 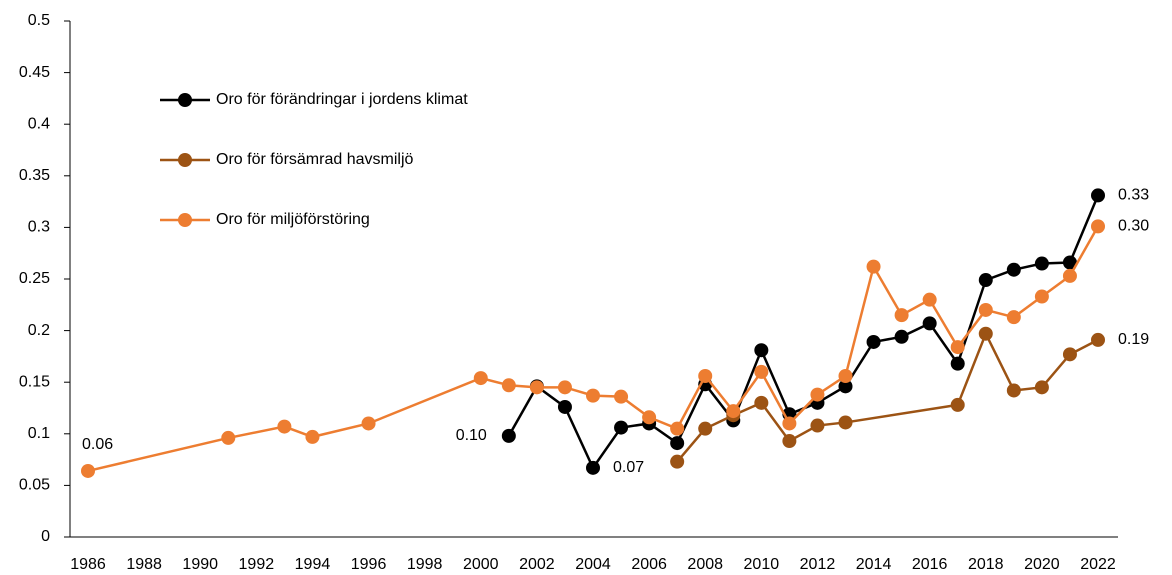 What do you see at coordinates (887, 396) in the screenshot?
I see `series-line` at bounding box center [887, 396].